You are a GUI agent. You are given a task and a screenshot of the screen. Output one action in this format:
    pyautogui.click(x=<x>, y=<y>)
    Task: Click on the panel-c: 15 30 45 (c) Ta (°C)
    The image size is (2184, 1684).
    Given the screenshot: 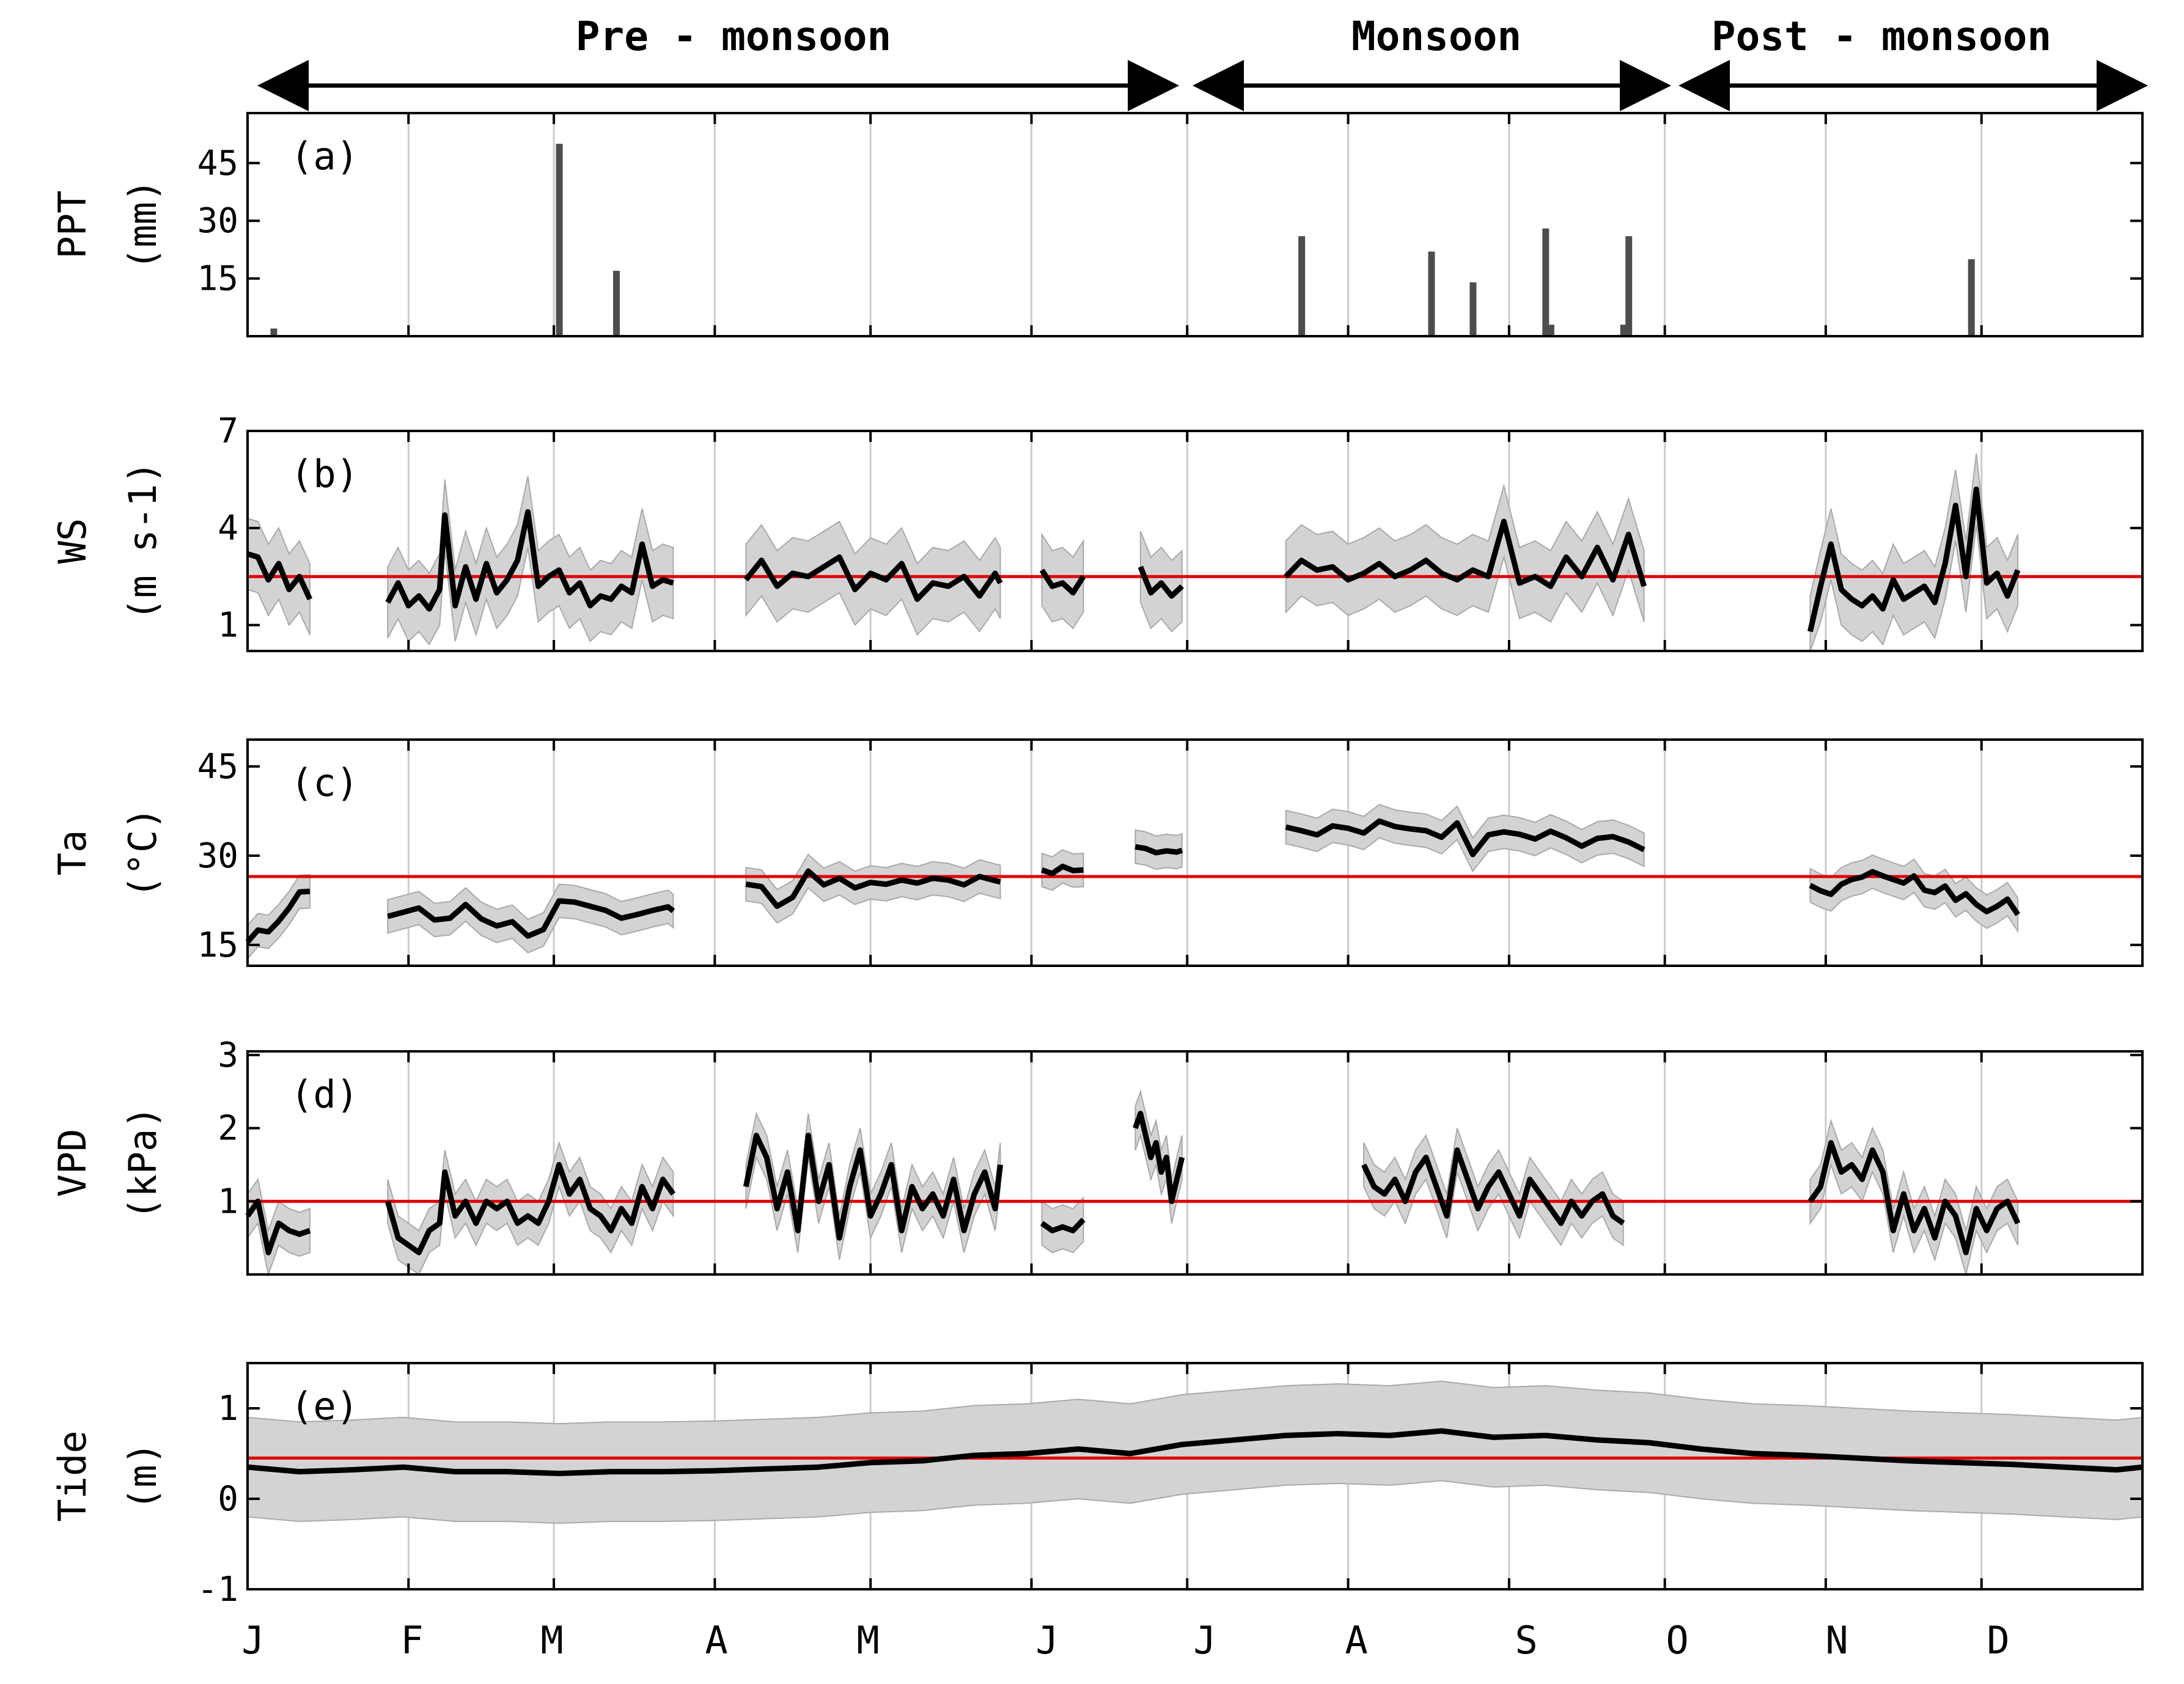 What is the action you would take?
    pyautogui.click(x=1097, y=852)
    